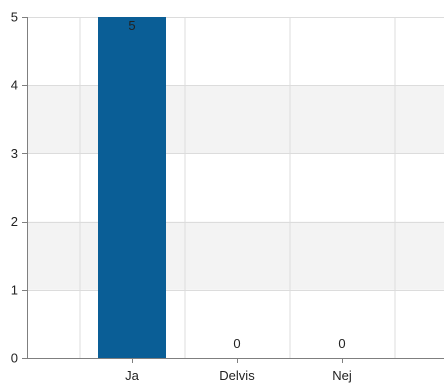 The height and width of the screenshot is (385, 444). I want to click on y-tick-label: 5, so click(14, 17).